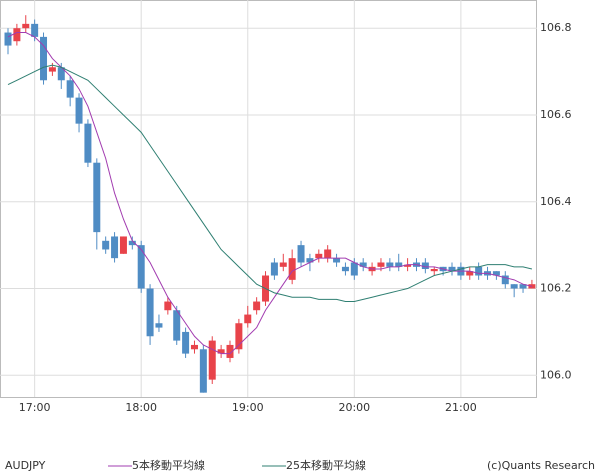  Describe the element at coordinates (556, 27) in the screenshot. I see `y-tick-label: 106.8` at that location.